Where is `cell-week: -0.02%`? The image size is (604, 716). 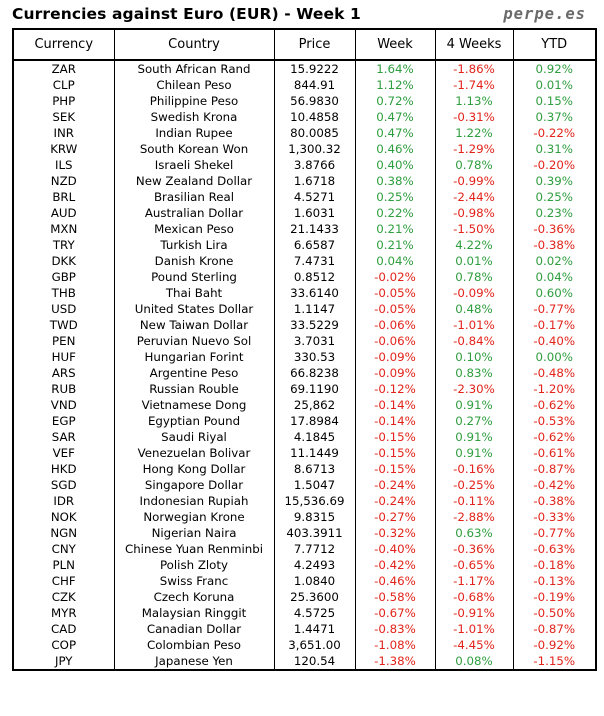 cell-week: -0.02% is located at coordinates (395, 277).